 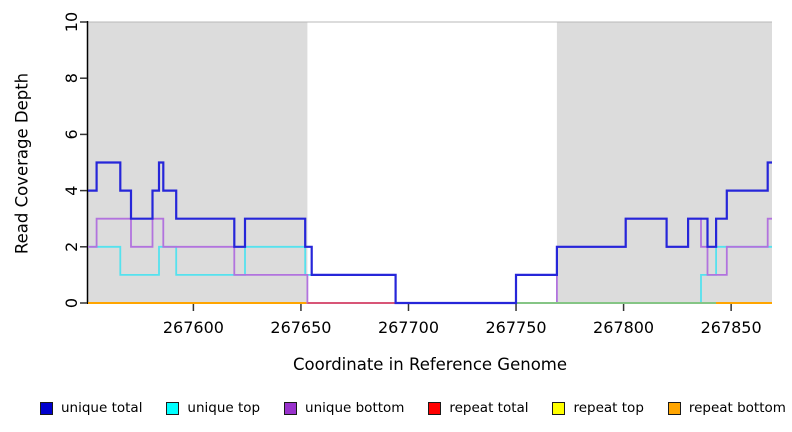 I want to click on y-tick-label: 0, so click(x=71, y=303).